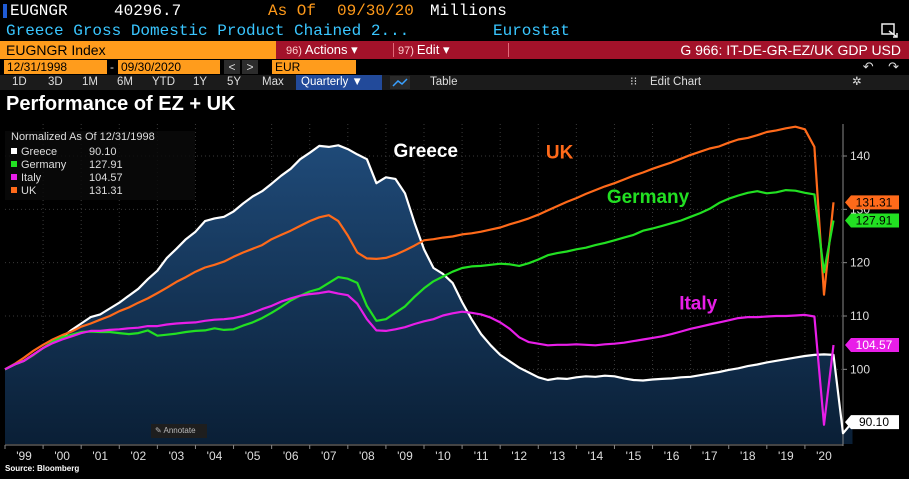  I want to click on x-tick-label: '07, so click(329, 456).